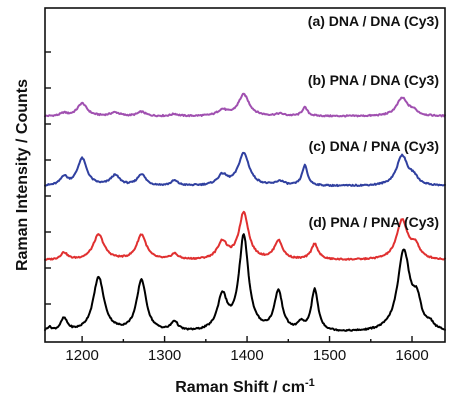 The width and height of the screenshot is (451, 406). What do you see at coordinates (81, 355) in the screenshot?
I see `x-tick-label: 1200` at bounding box center [81, 355].